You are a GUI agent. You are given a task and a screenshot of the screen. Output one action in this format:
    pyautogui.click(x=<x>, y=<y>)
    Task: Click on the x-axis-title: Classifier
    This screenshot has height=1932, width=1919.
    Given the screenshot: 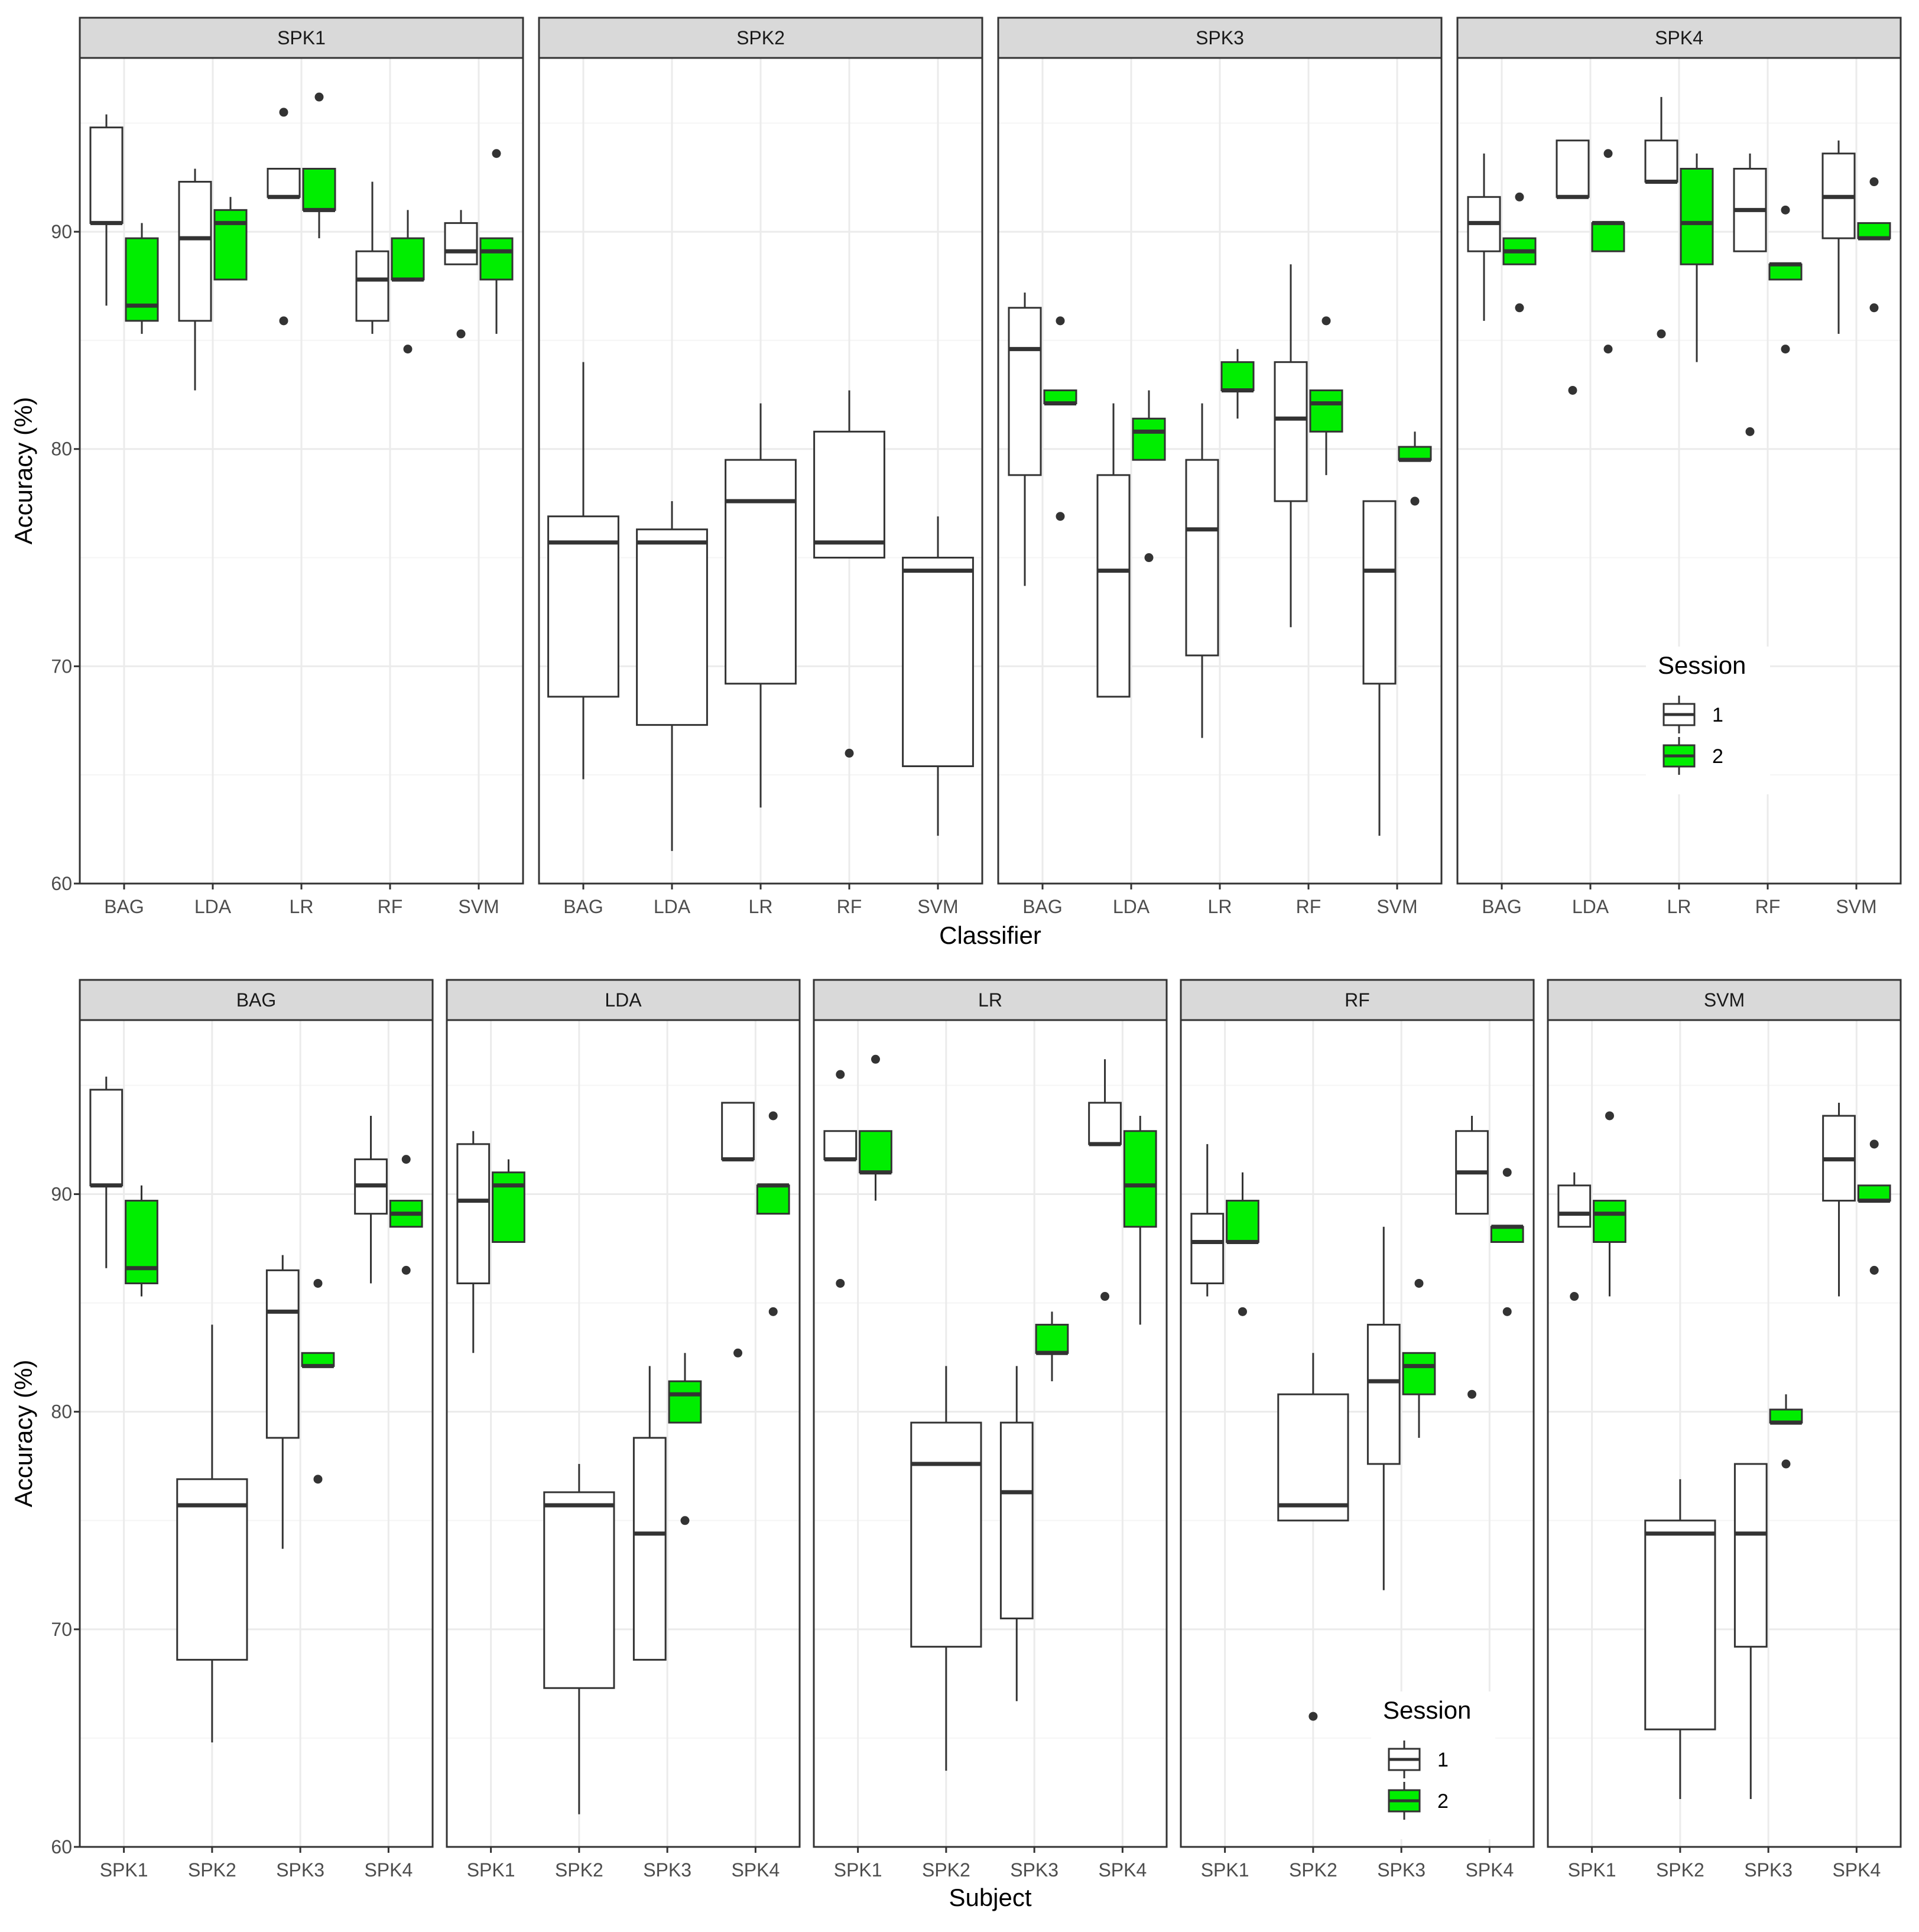 What is the action you would take?
    pyautogui.click(x=990, y=935)
    